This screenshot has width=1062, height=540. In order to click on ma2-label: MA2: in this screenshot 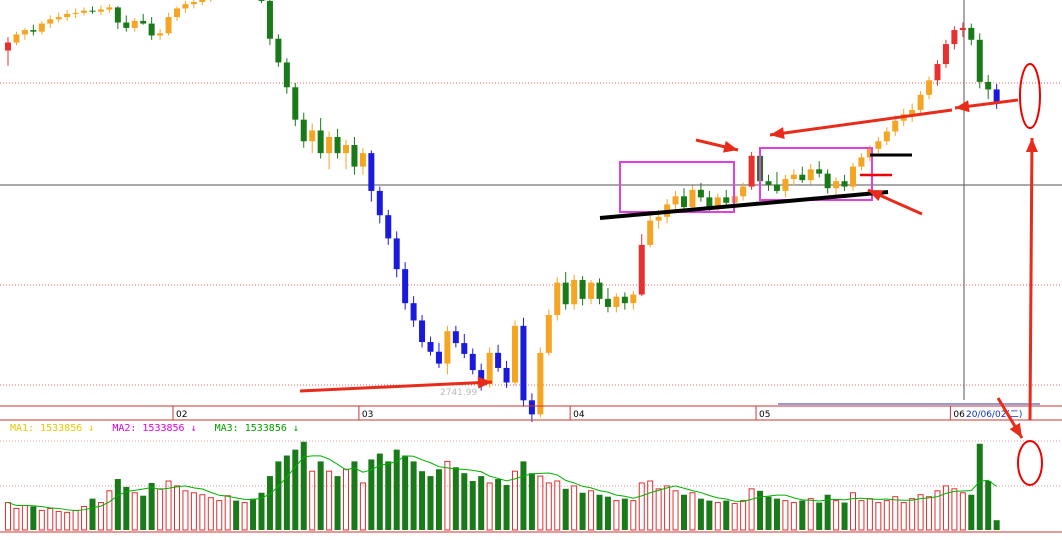, I will do `click(124, 428)`.